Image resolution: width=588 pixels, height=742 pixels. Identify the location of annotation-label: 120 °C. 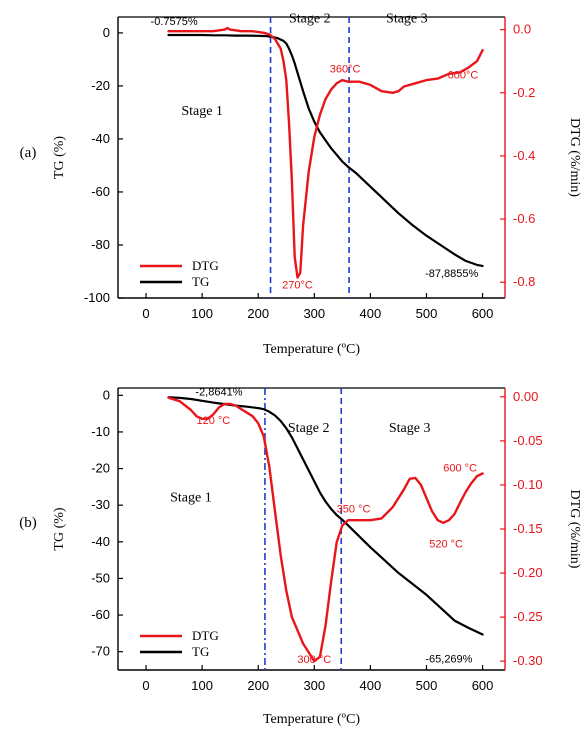
(213, 421).